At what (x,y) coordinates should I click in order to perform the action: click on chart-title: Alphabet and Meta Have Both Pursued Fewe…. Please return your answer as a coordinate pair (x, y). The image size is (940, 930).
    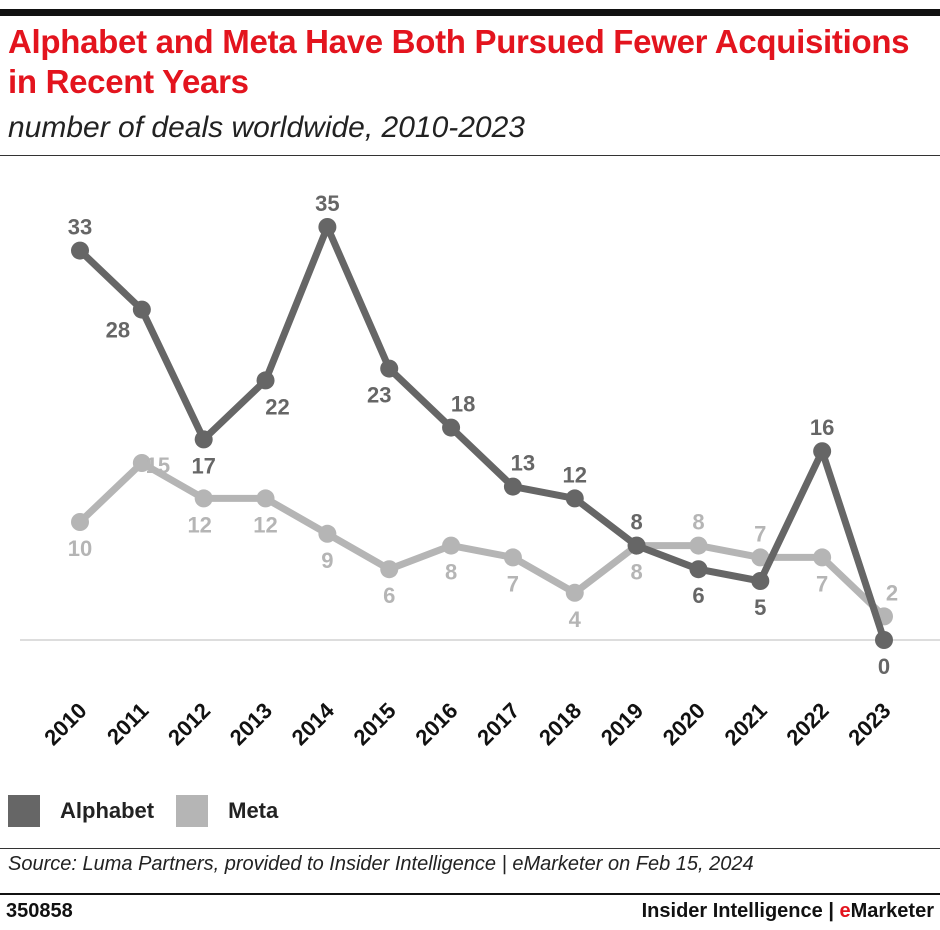
    Looking at the image, I should click on (459, 61).